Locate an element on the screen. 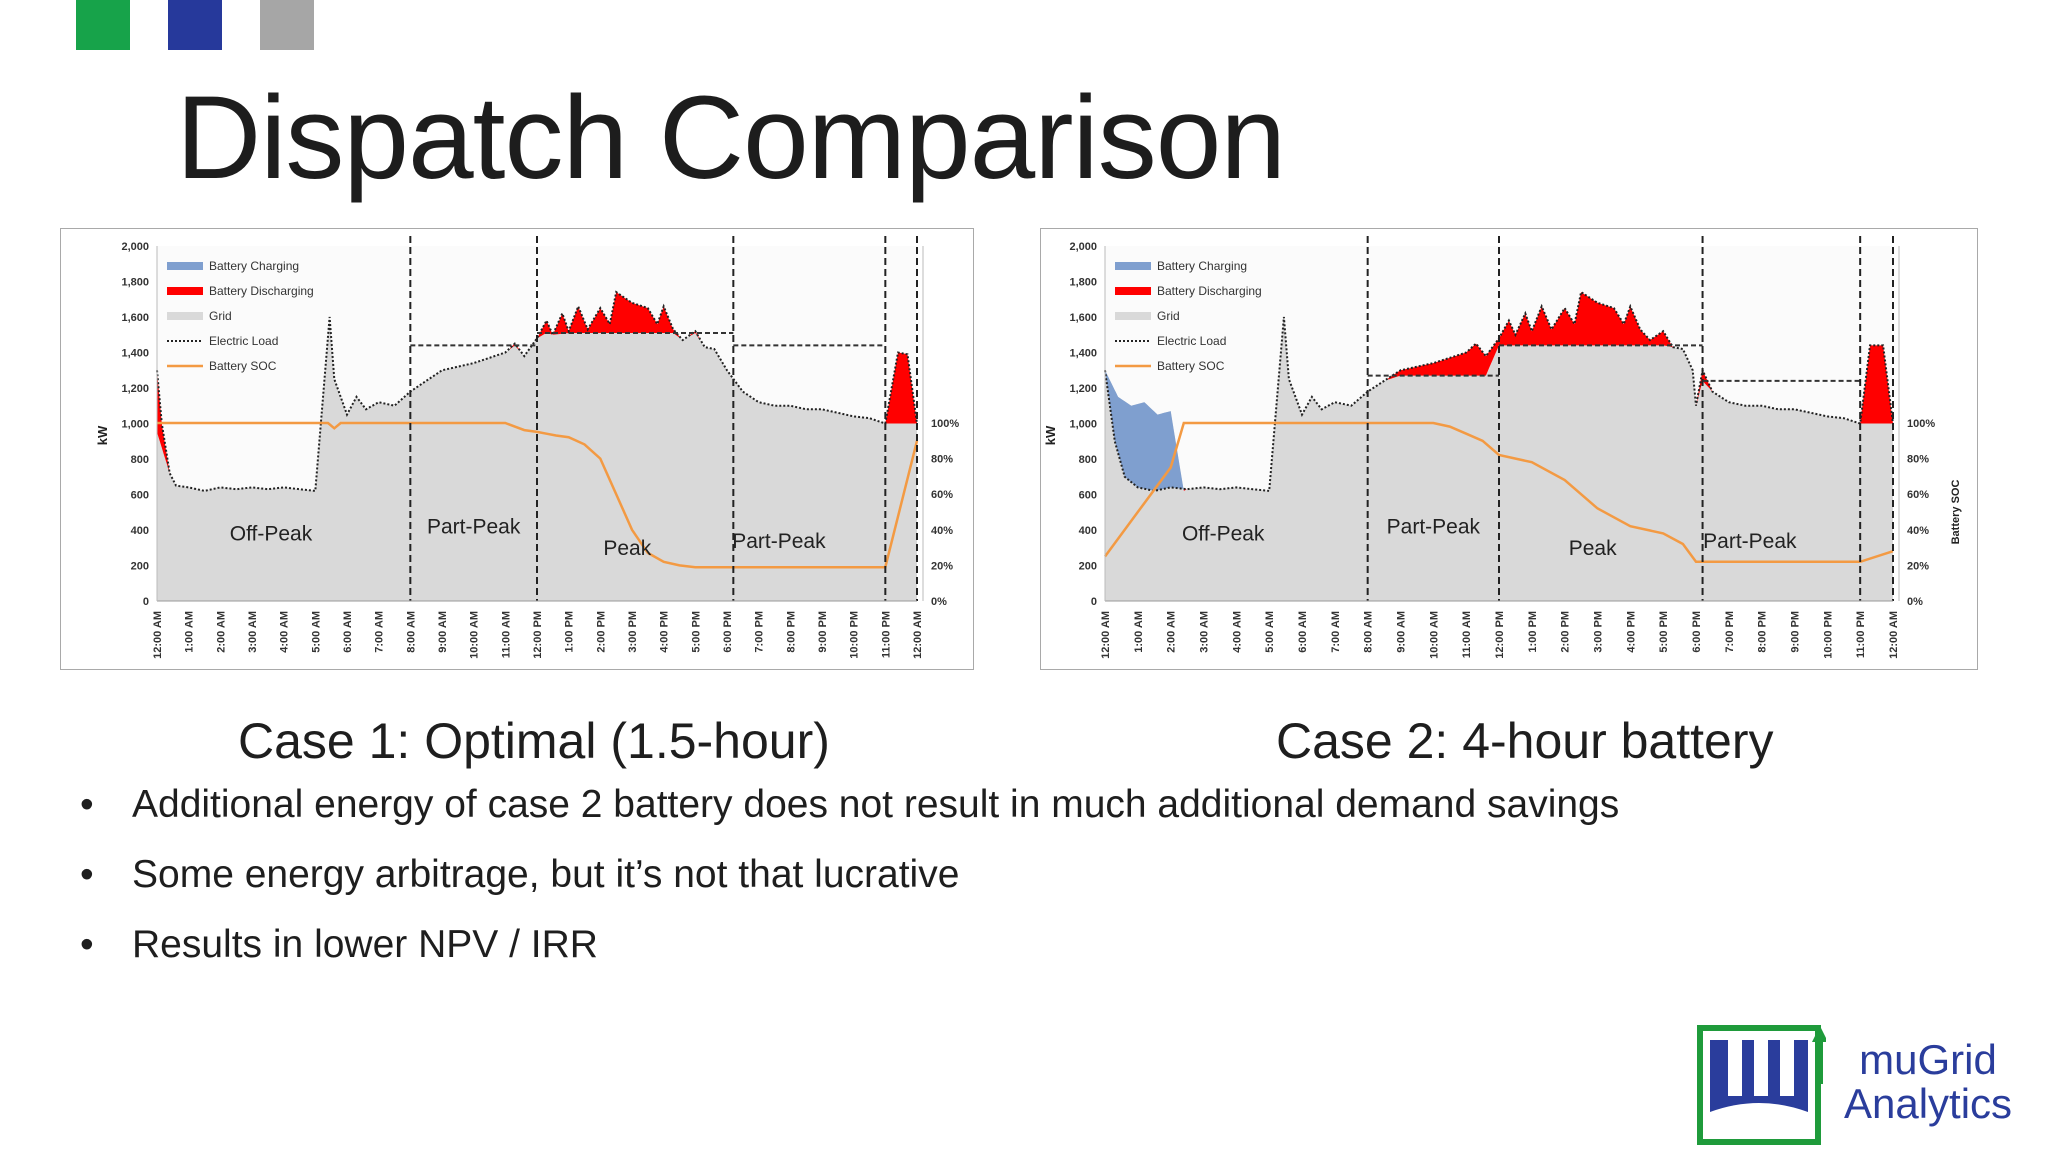 The image size is (2048, 1152). slide-title: Dispatch Comparison is located at coordinates (731, 138).